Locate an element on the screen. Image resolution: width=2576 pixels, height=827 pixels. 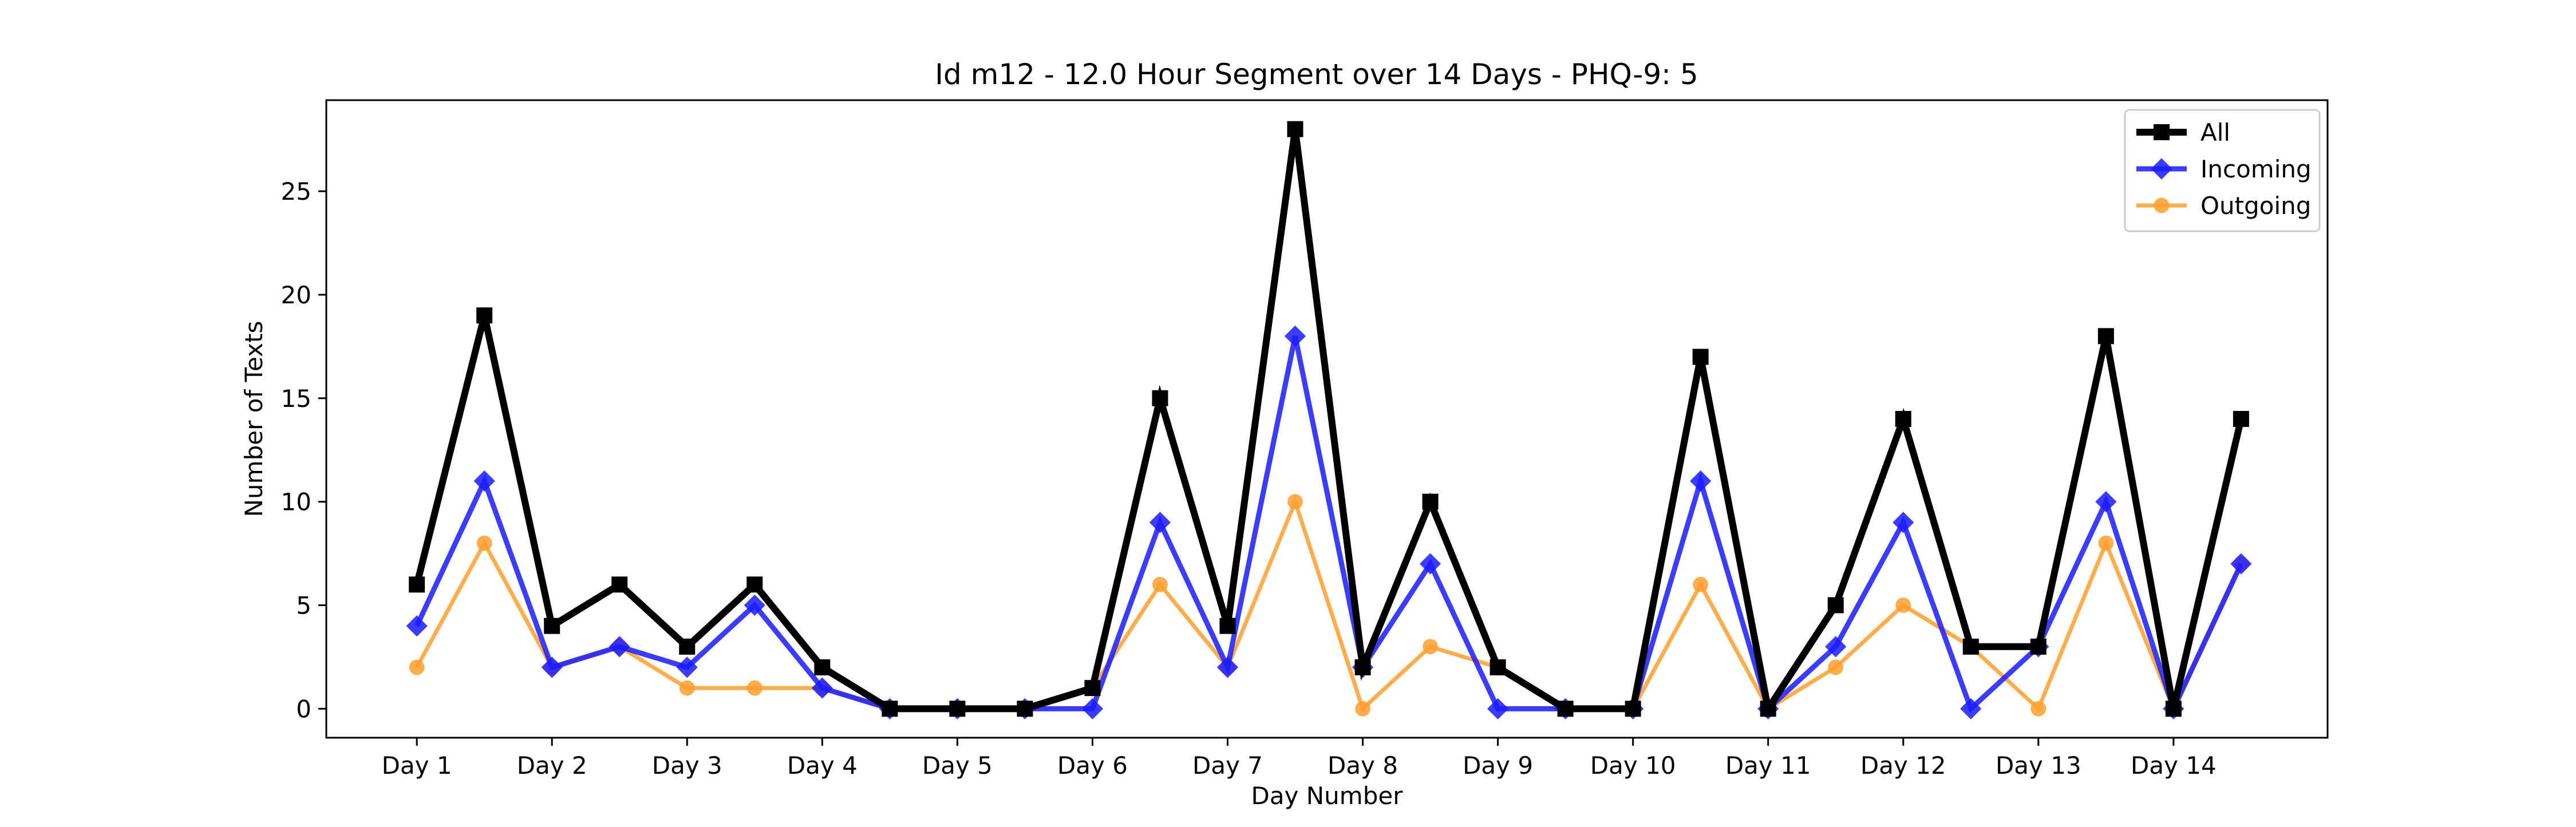
legend-item-outgoing: Outgoing is located at coordinates (2223, 206).